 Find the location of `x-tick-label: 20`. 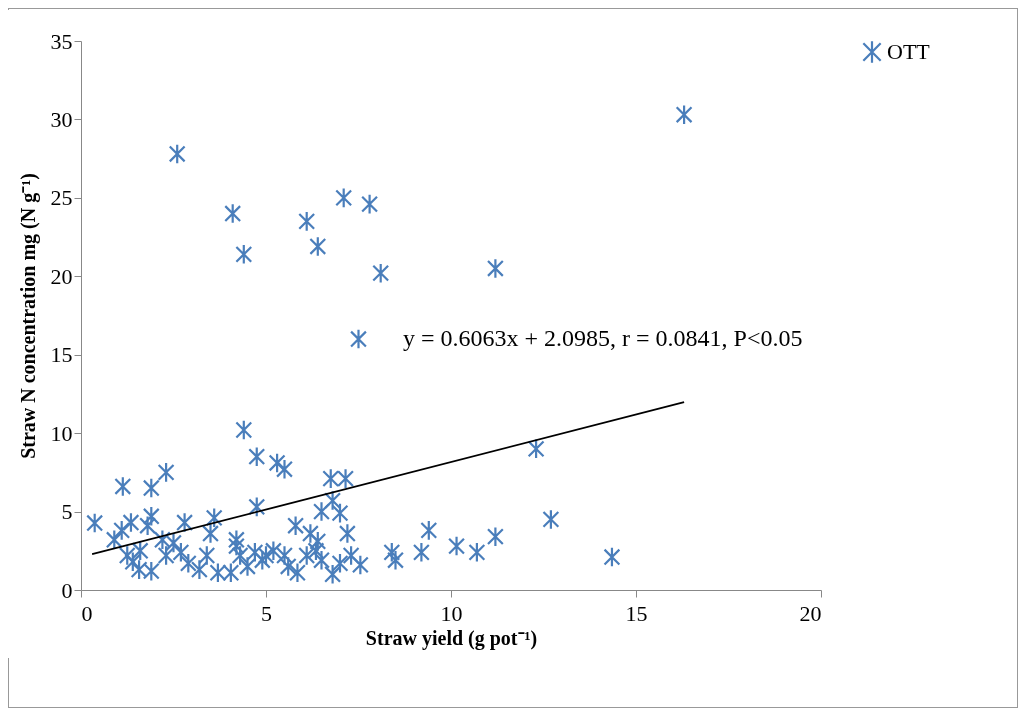

x-tick-label: 20 is located at coordinates (810, 613).